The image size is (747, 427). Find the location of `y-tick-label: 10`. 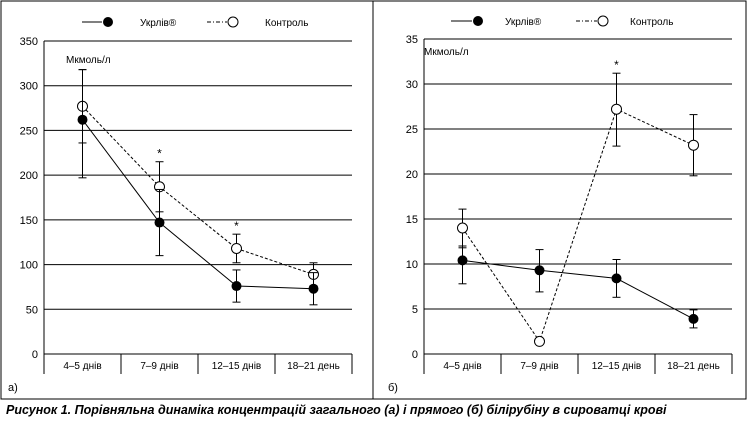

y-tick-label: 10 is located at coordinates (412, 265).